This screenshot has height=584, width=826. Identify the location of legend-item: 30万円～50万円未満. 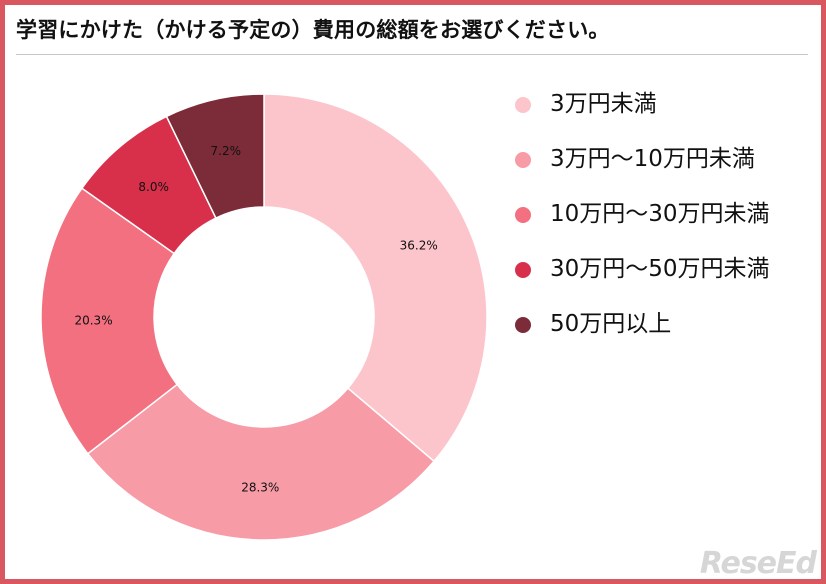
(652, 269).